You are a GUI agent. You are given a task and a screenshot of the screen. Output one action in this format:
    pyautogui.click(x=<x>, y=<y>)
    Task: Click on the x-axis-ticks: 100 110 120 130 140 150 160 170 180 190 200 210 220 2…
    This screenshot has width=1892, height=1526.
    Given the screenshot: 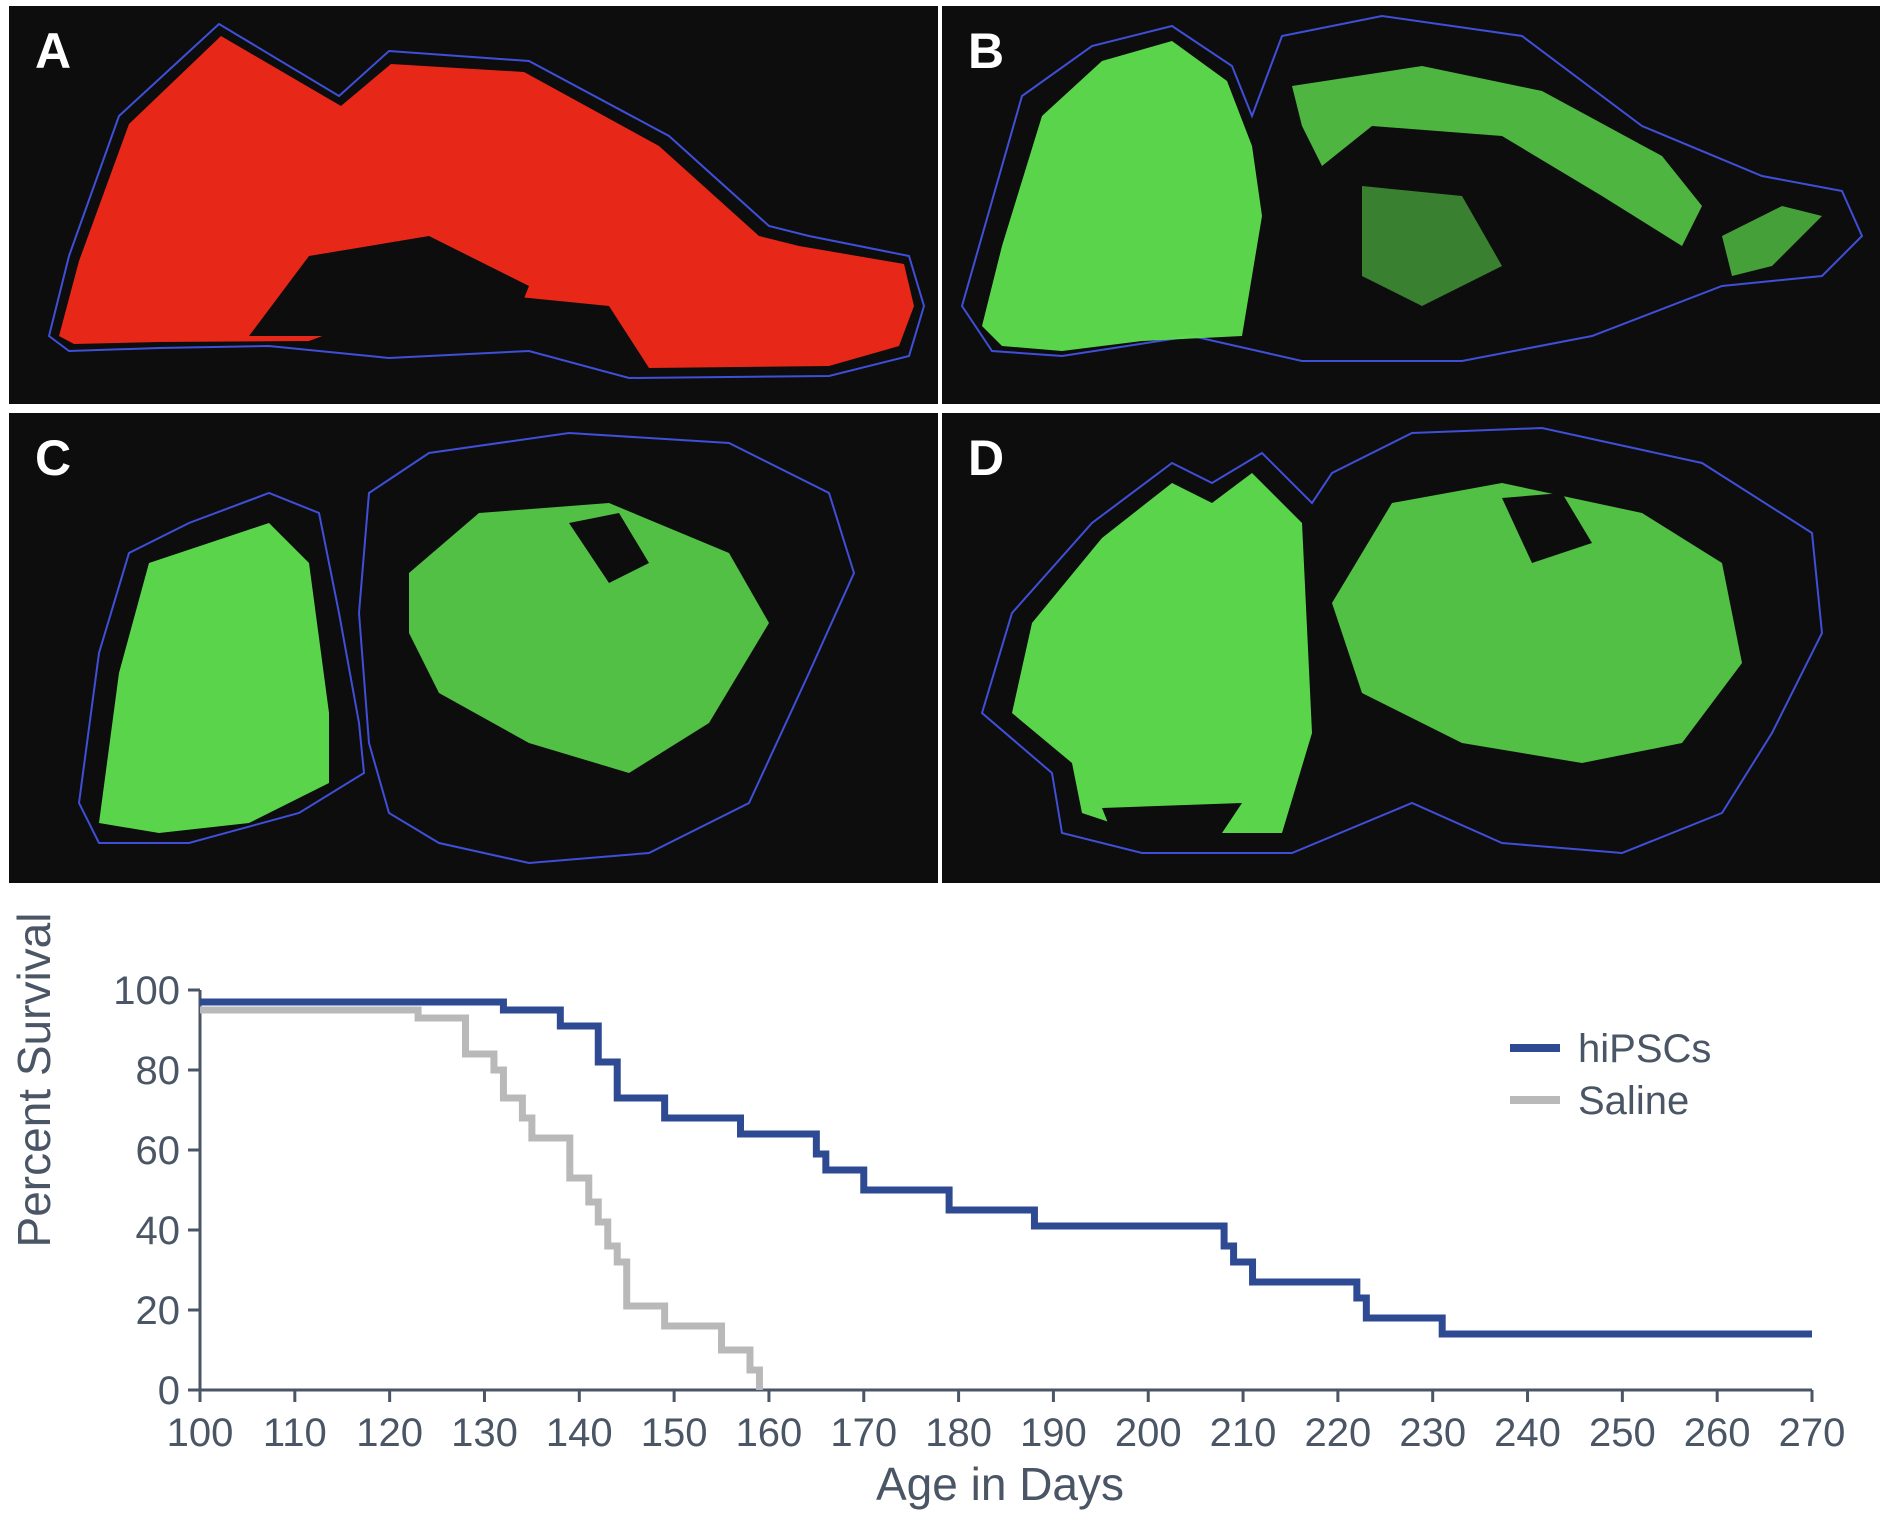 What is the action you would take?
    pyautogui.click(x=1006, y=1422)
    